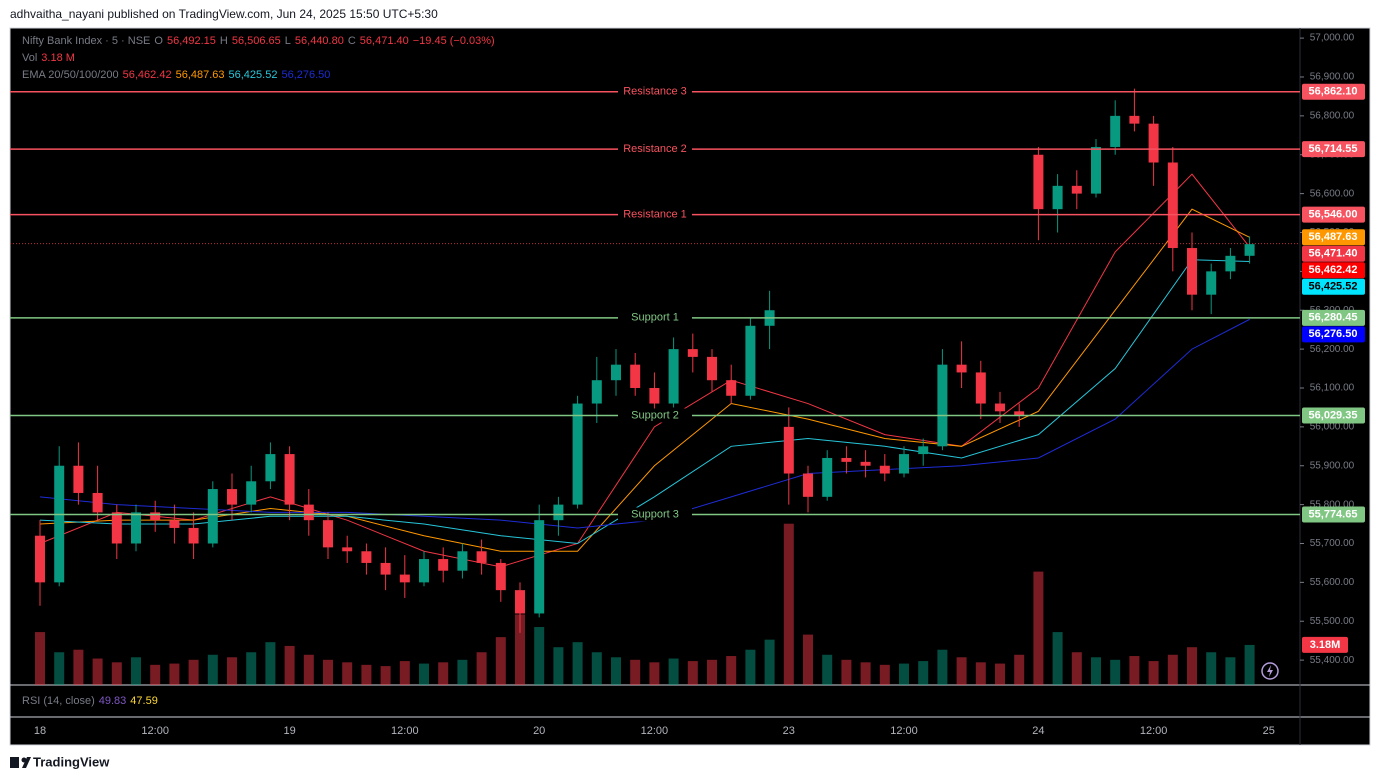 This screenshot has height=780, width=1381. I want to click on legend-key: RSI (14, close), so click(58, 701).